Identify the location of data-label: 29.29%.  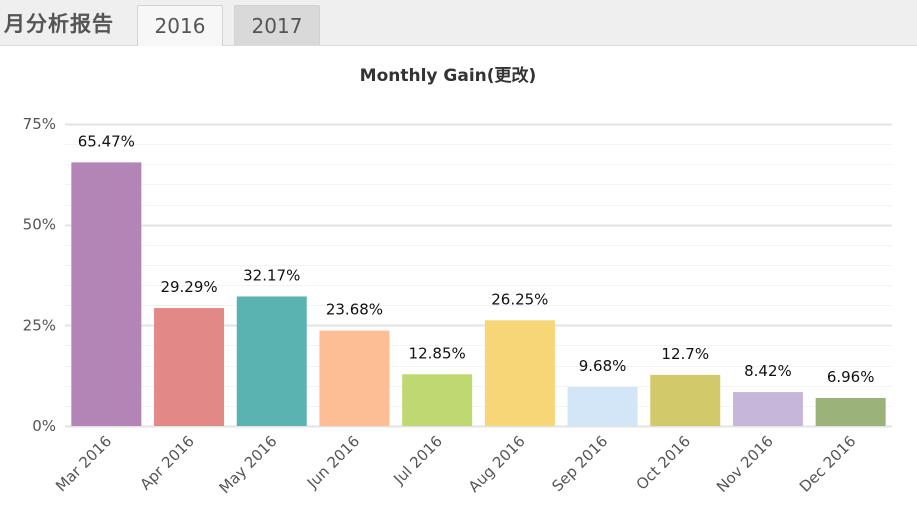
(188, 287).